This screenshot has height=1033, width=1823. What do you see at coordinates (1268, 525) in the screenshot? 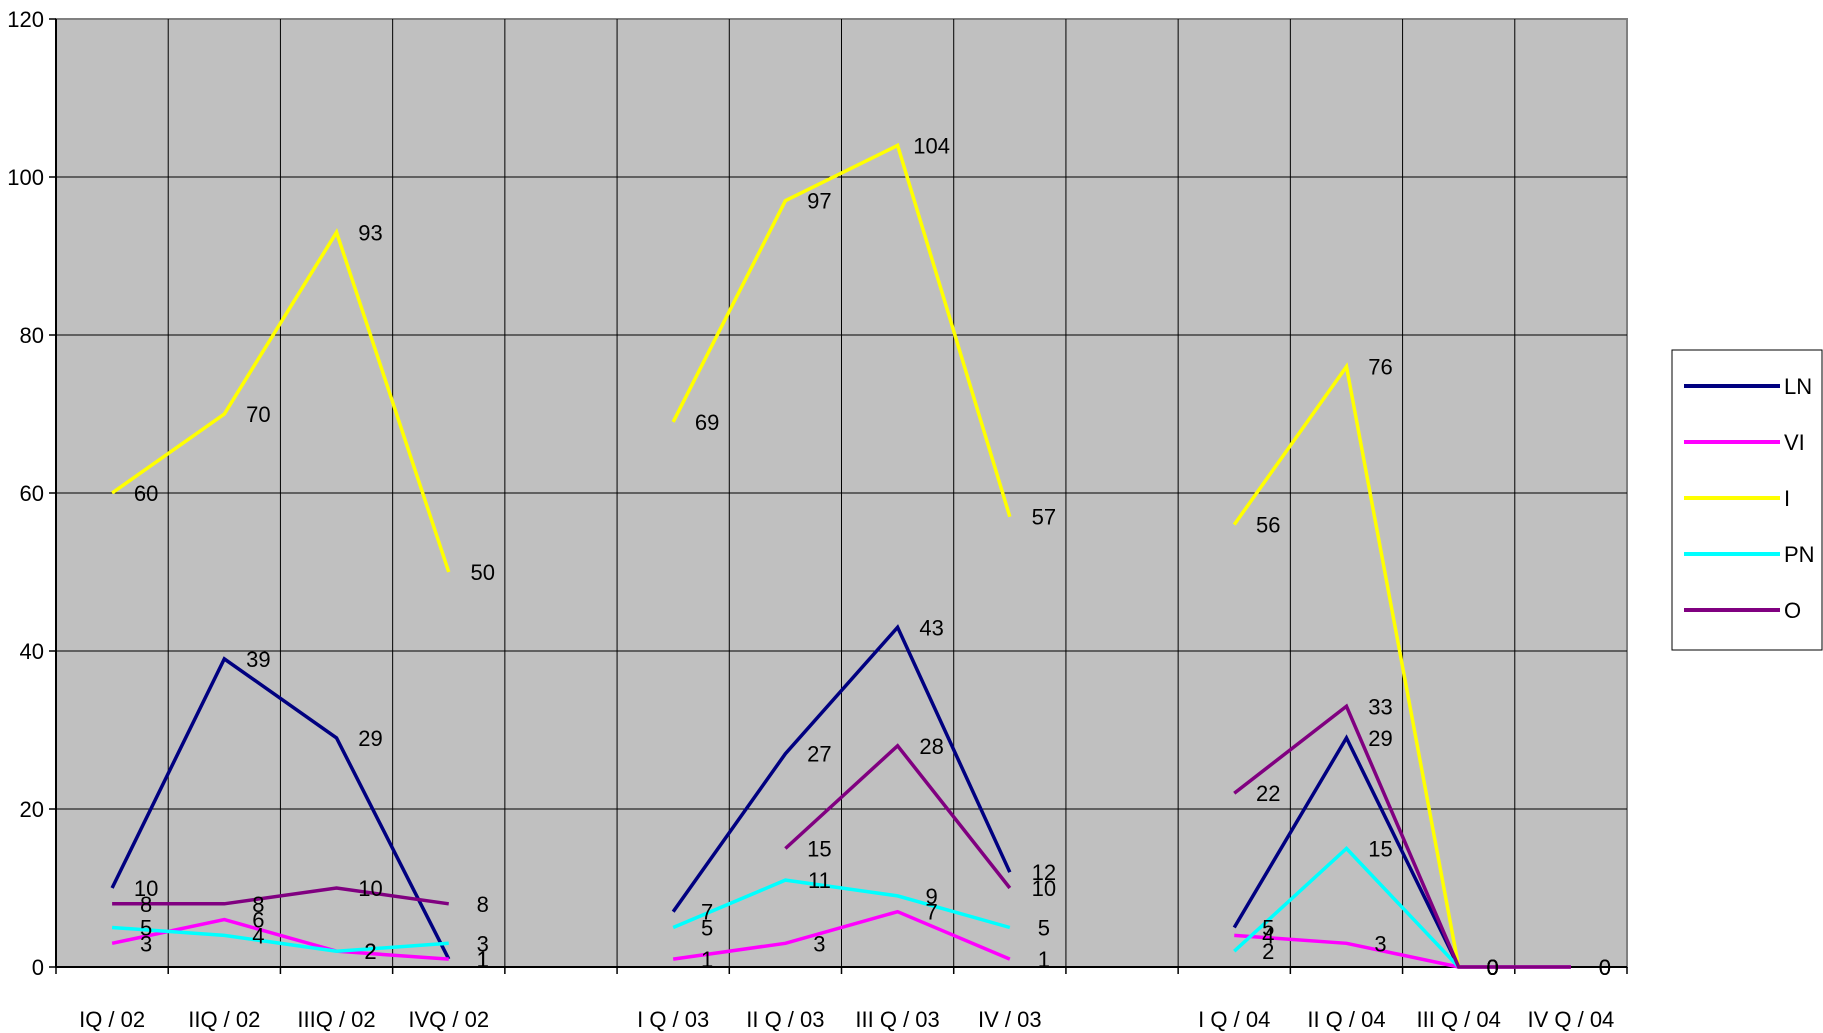
I see `data-label-i: 56` at bounding box center [1268, 525].